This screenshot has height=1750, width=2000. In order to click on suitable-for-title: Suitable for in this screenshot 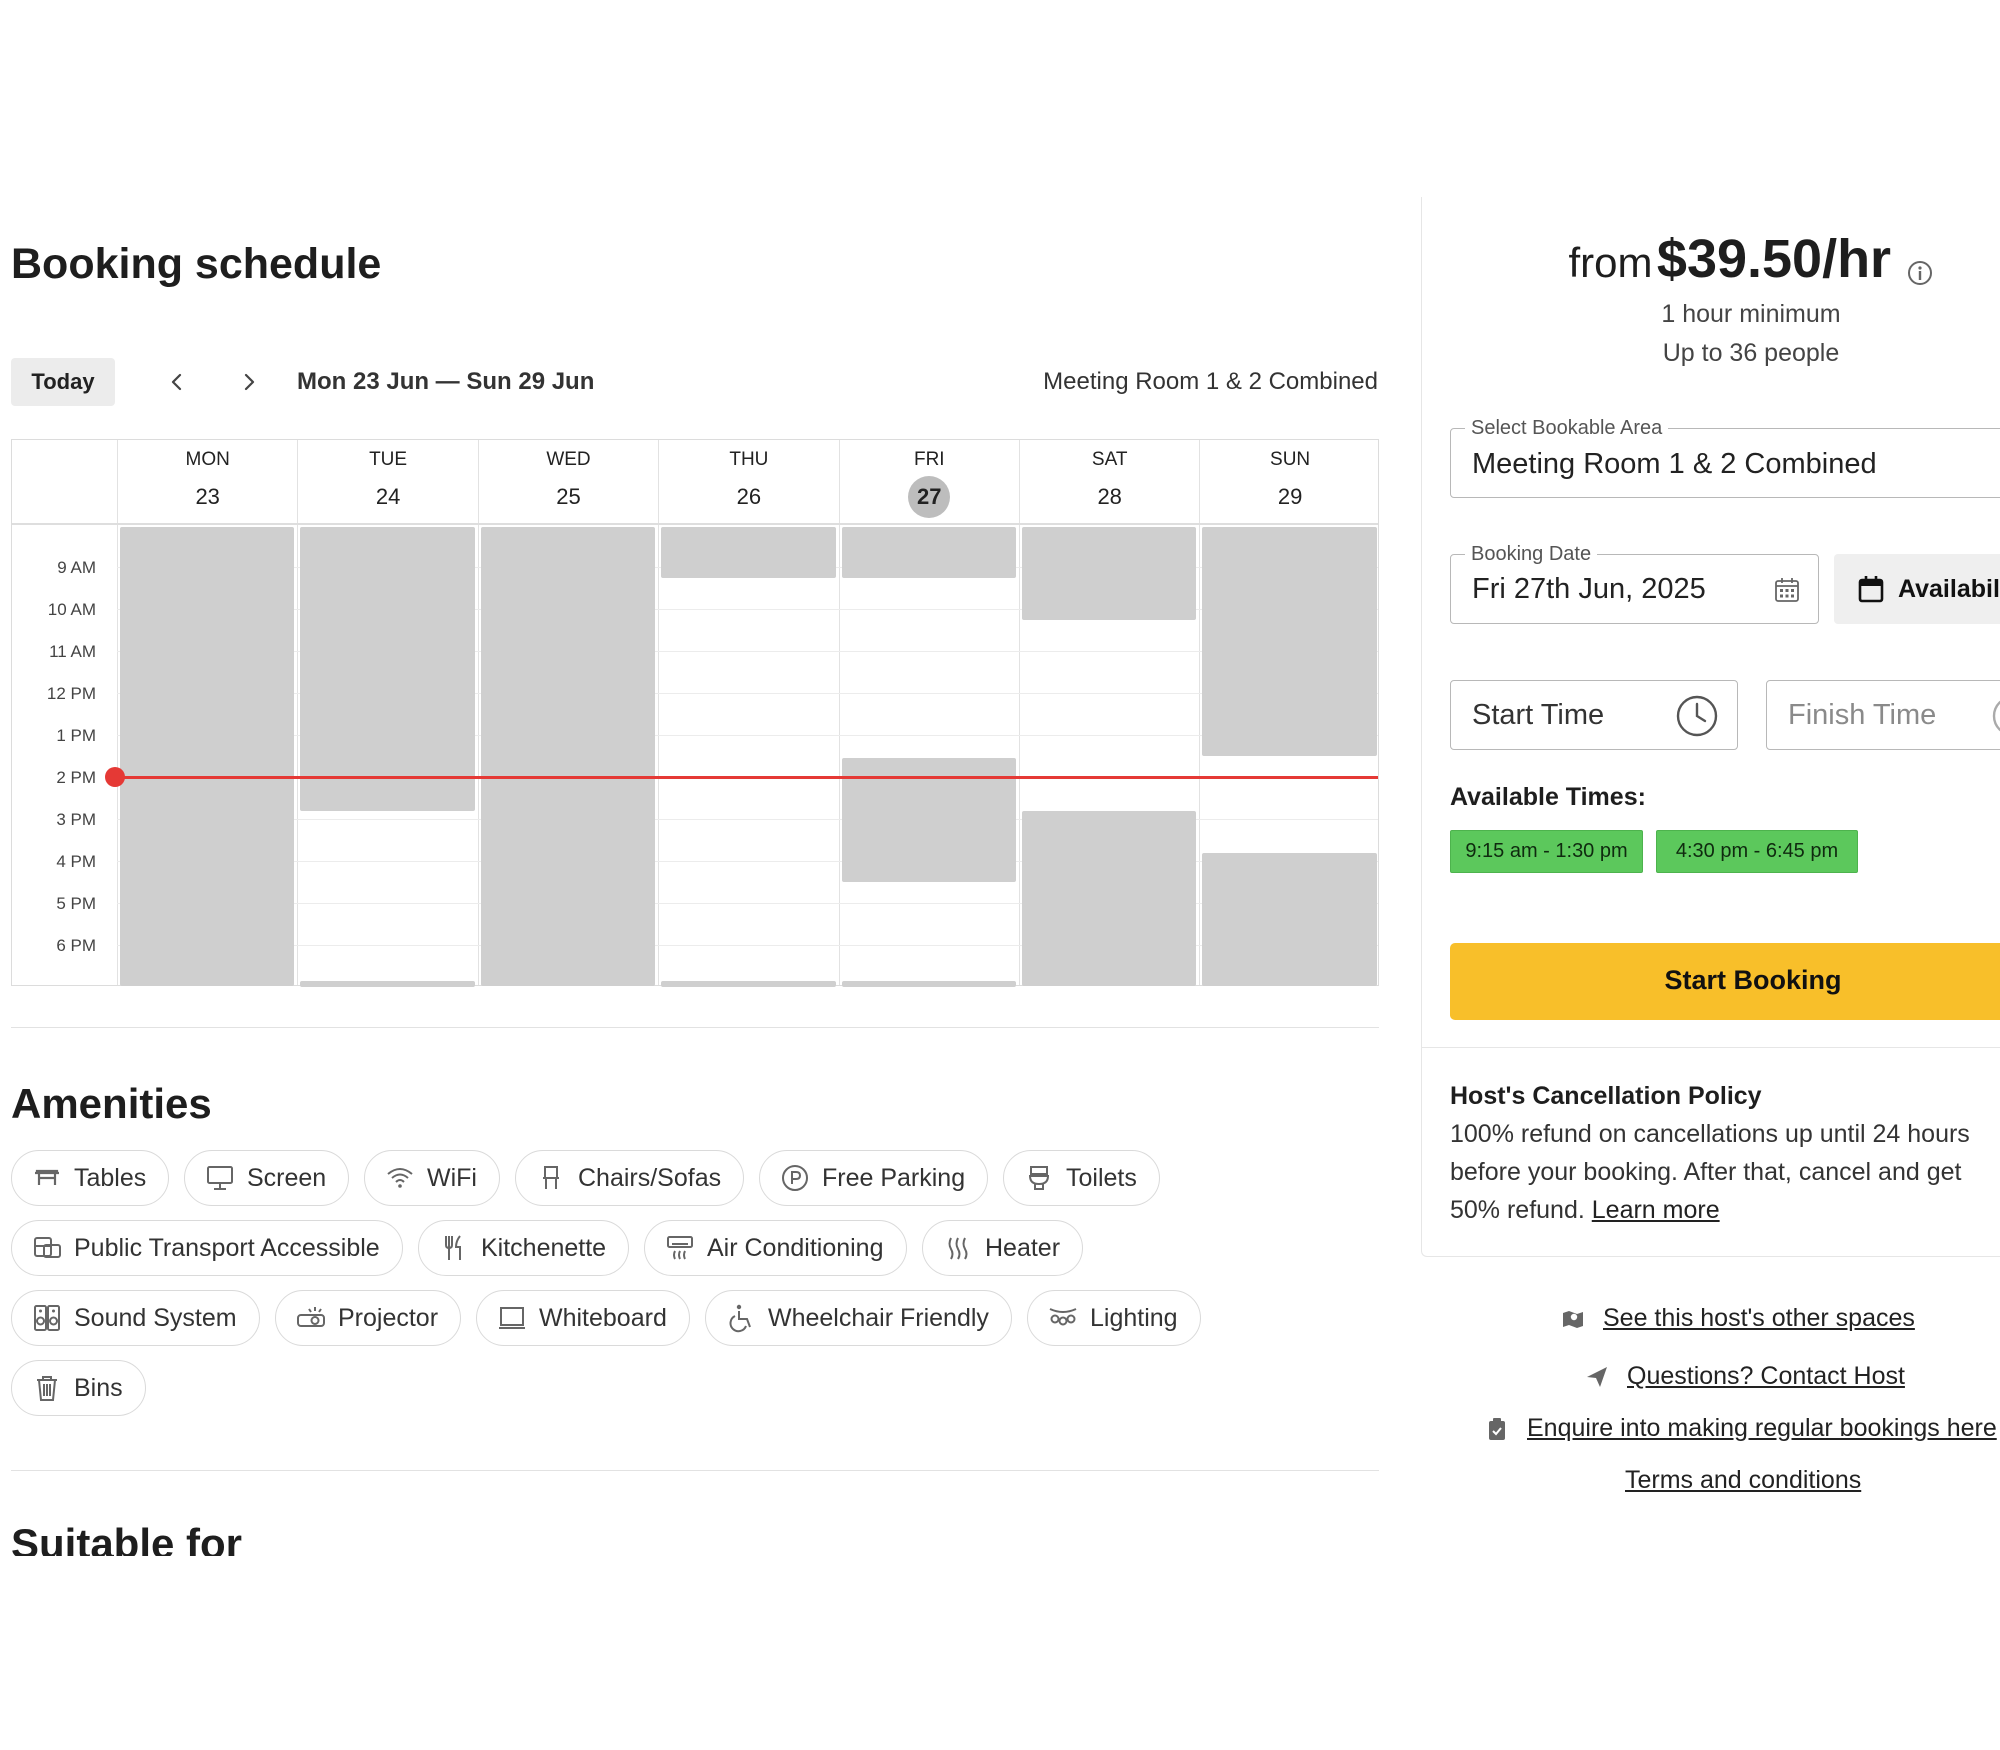, I will do `click(127, 1538)`.